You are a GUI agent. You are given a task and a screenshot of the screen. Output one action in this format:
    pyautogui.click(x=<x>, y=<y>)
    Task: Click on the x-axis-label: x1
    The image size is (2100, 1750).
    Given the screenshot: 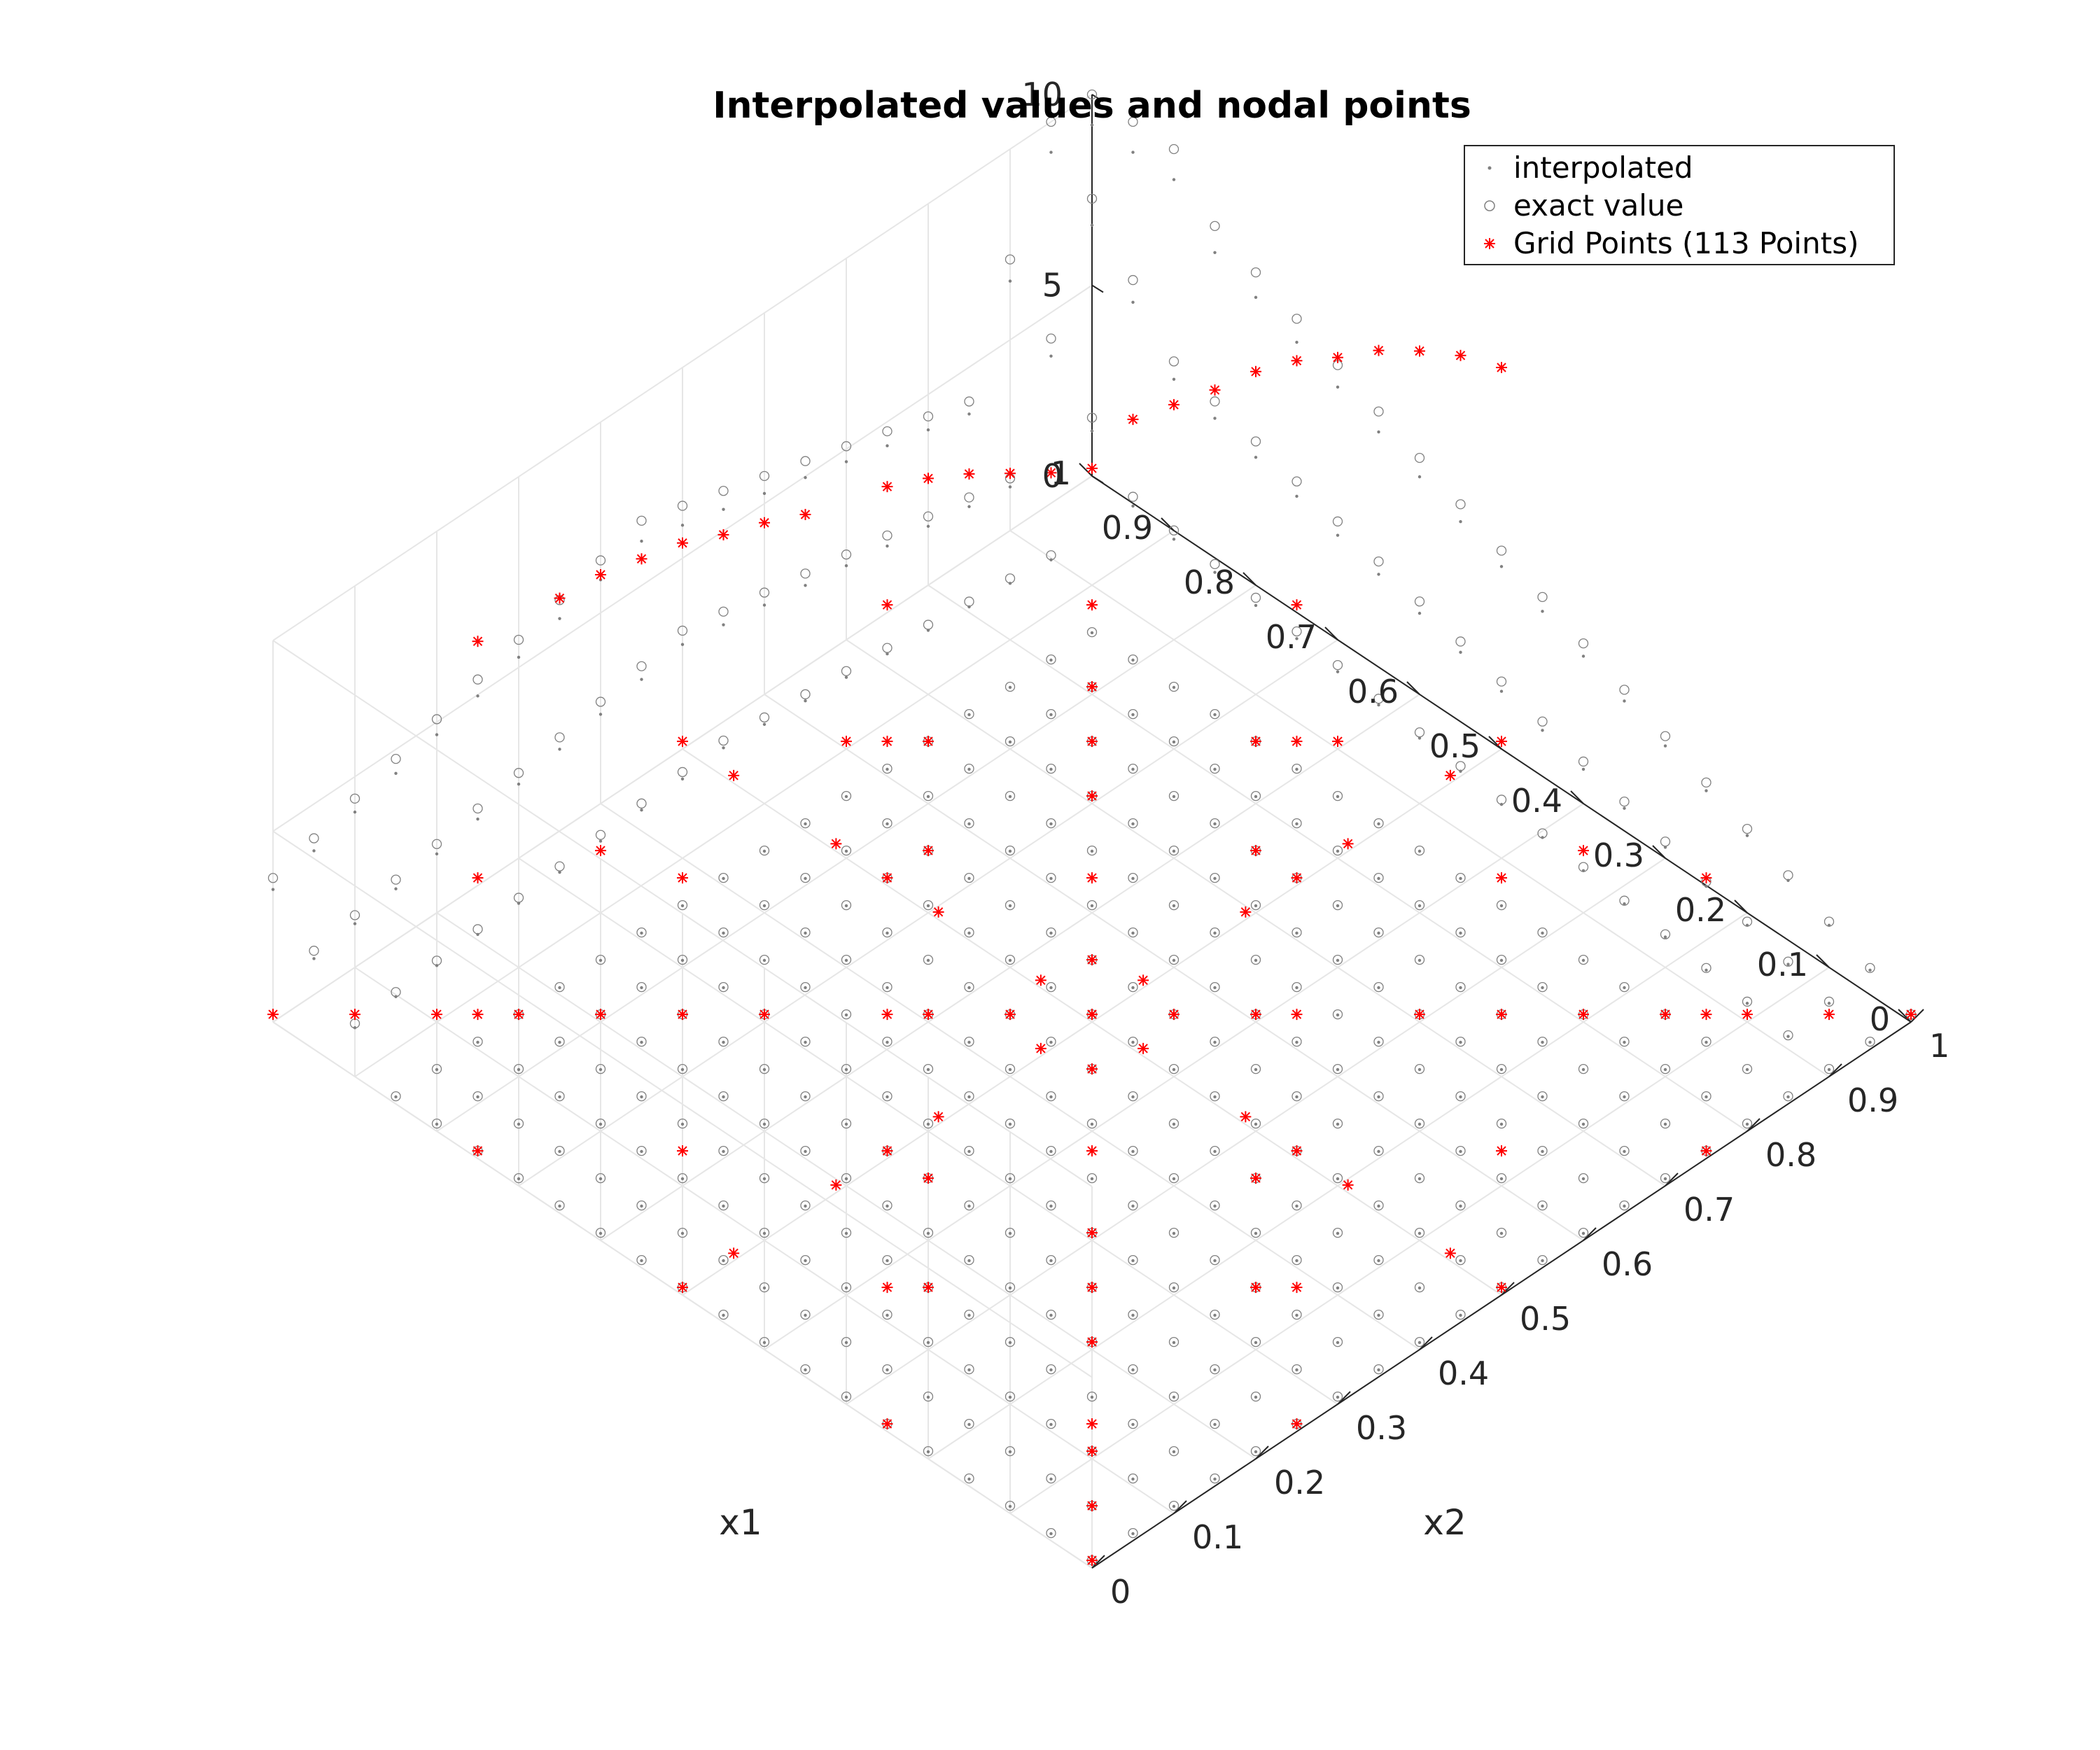 What is the action you would take?
    pyautogui.click(x=740, y=1522)
    